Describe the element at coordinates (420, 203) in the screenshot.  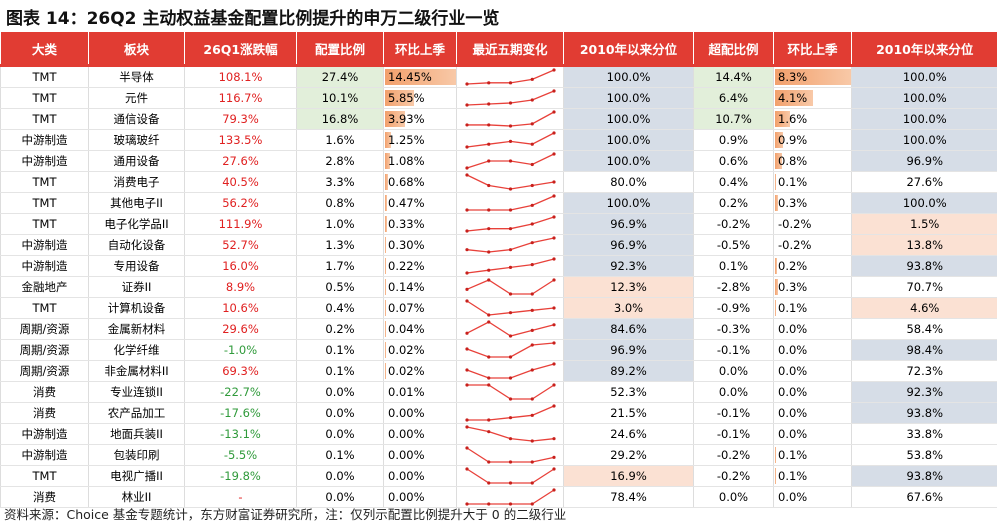
I see `weight-change: 0.47%` at that location.